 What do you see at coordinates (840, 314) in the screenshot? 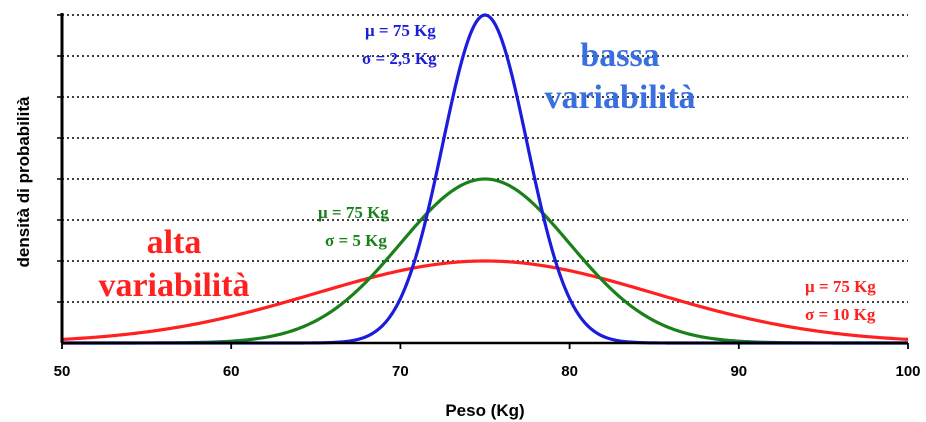
I see `annotation-wide-sd: σ = 10 Kg` at bounding box center [840, 314].